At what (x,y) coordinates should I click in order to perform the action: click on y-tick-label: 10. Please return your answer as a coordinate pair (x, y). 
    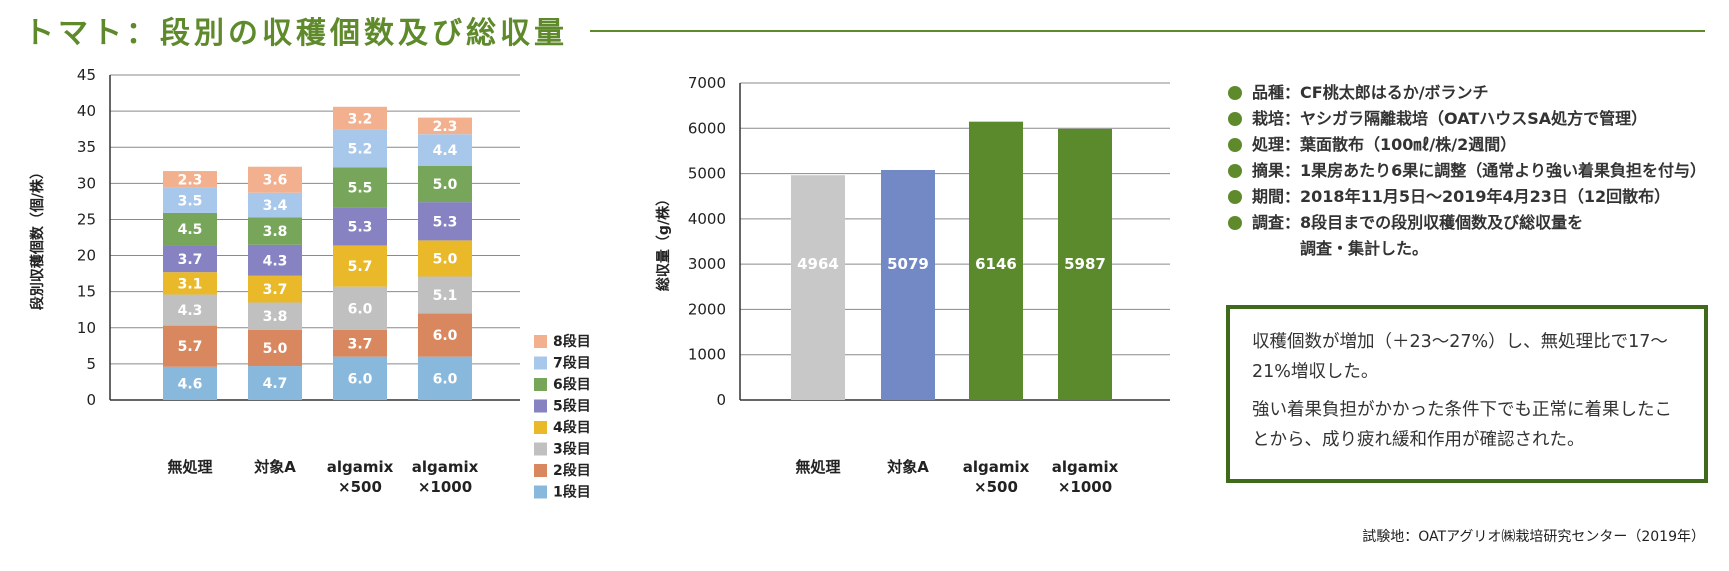
    Looking at the image, I should click on (86, 328).